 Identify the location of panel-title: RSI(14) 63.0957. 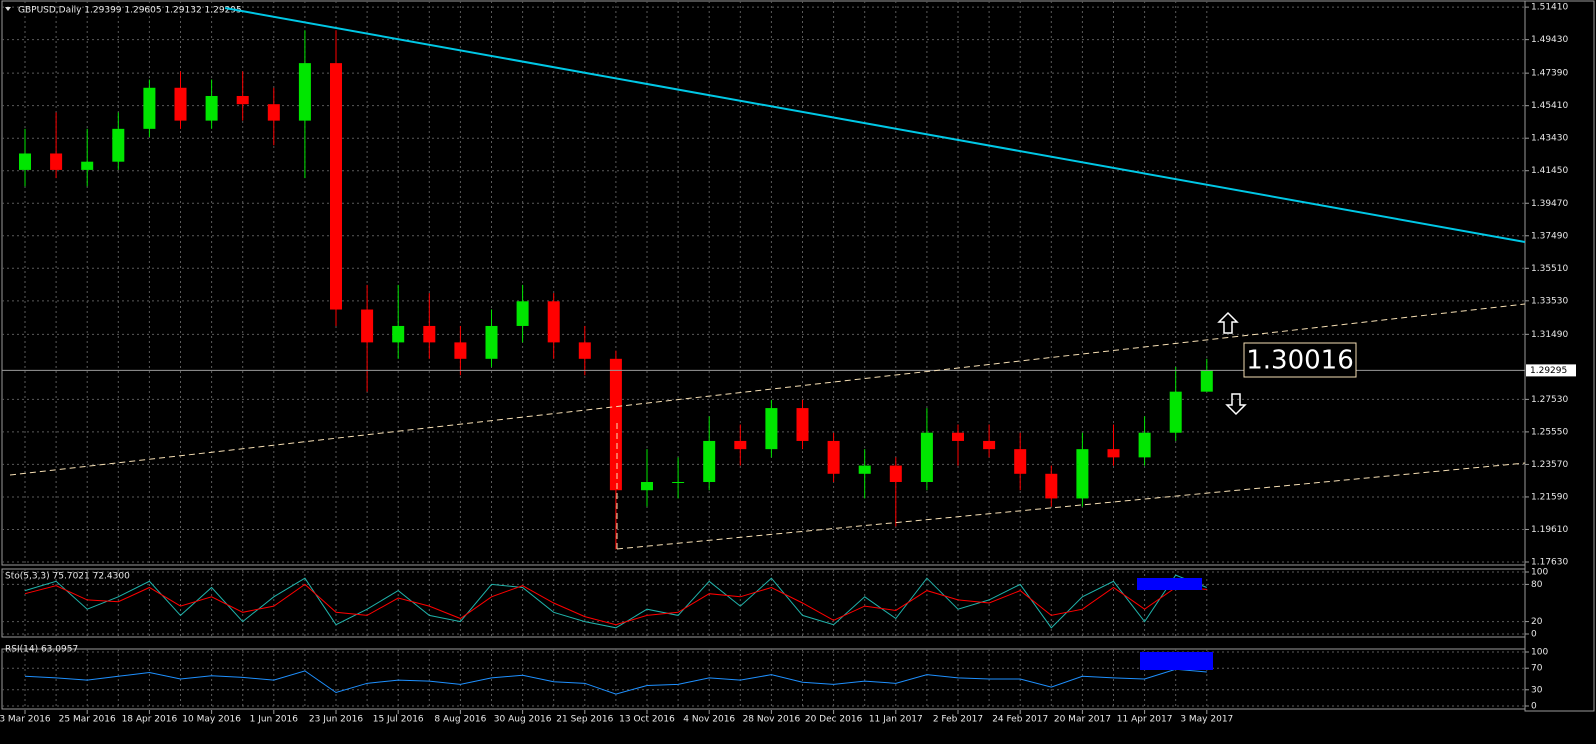
(41, 650).